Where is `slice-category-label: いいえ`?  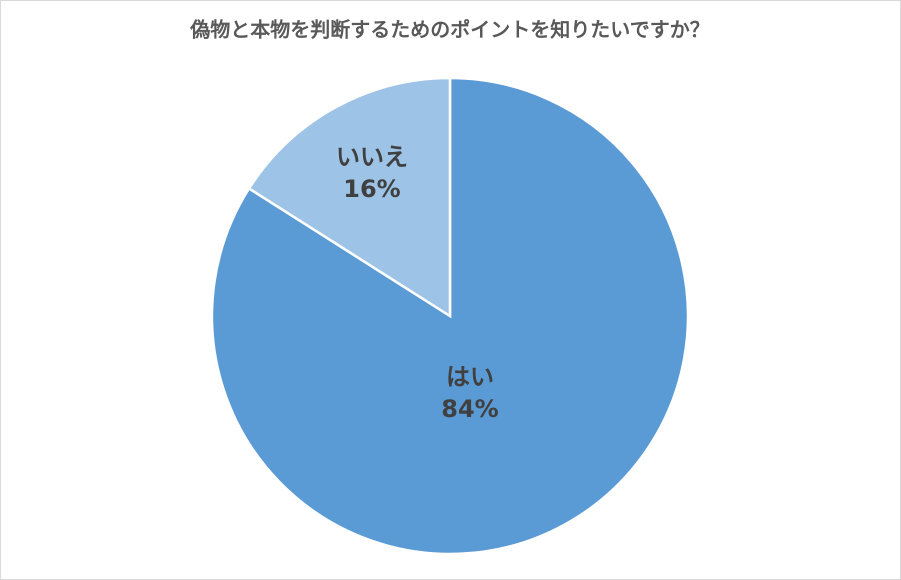 slice-category-label: いいえ is located at coordinates (372, 157).